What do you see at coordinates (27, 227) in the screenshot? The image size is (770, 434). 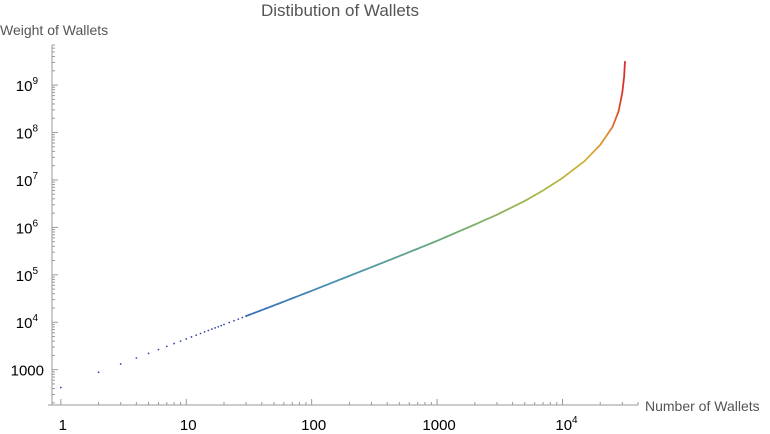 I see `y-tick-label: 10⁶` at bounding box center [27, 227].